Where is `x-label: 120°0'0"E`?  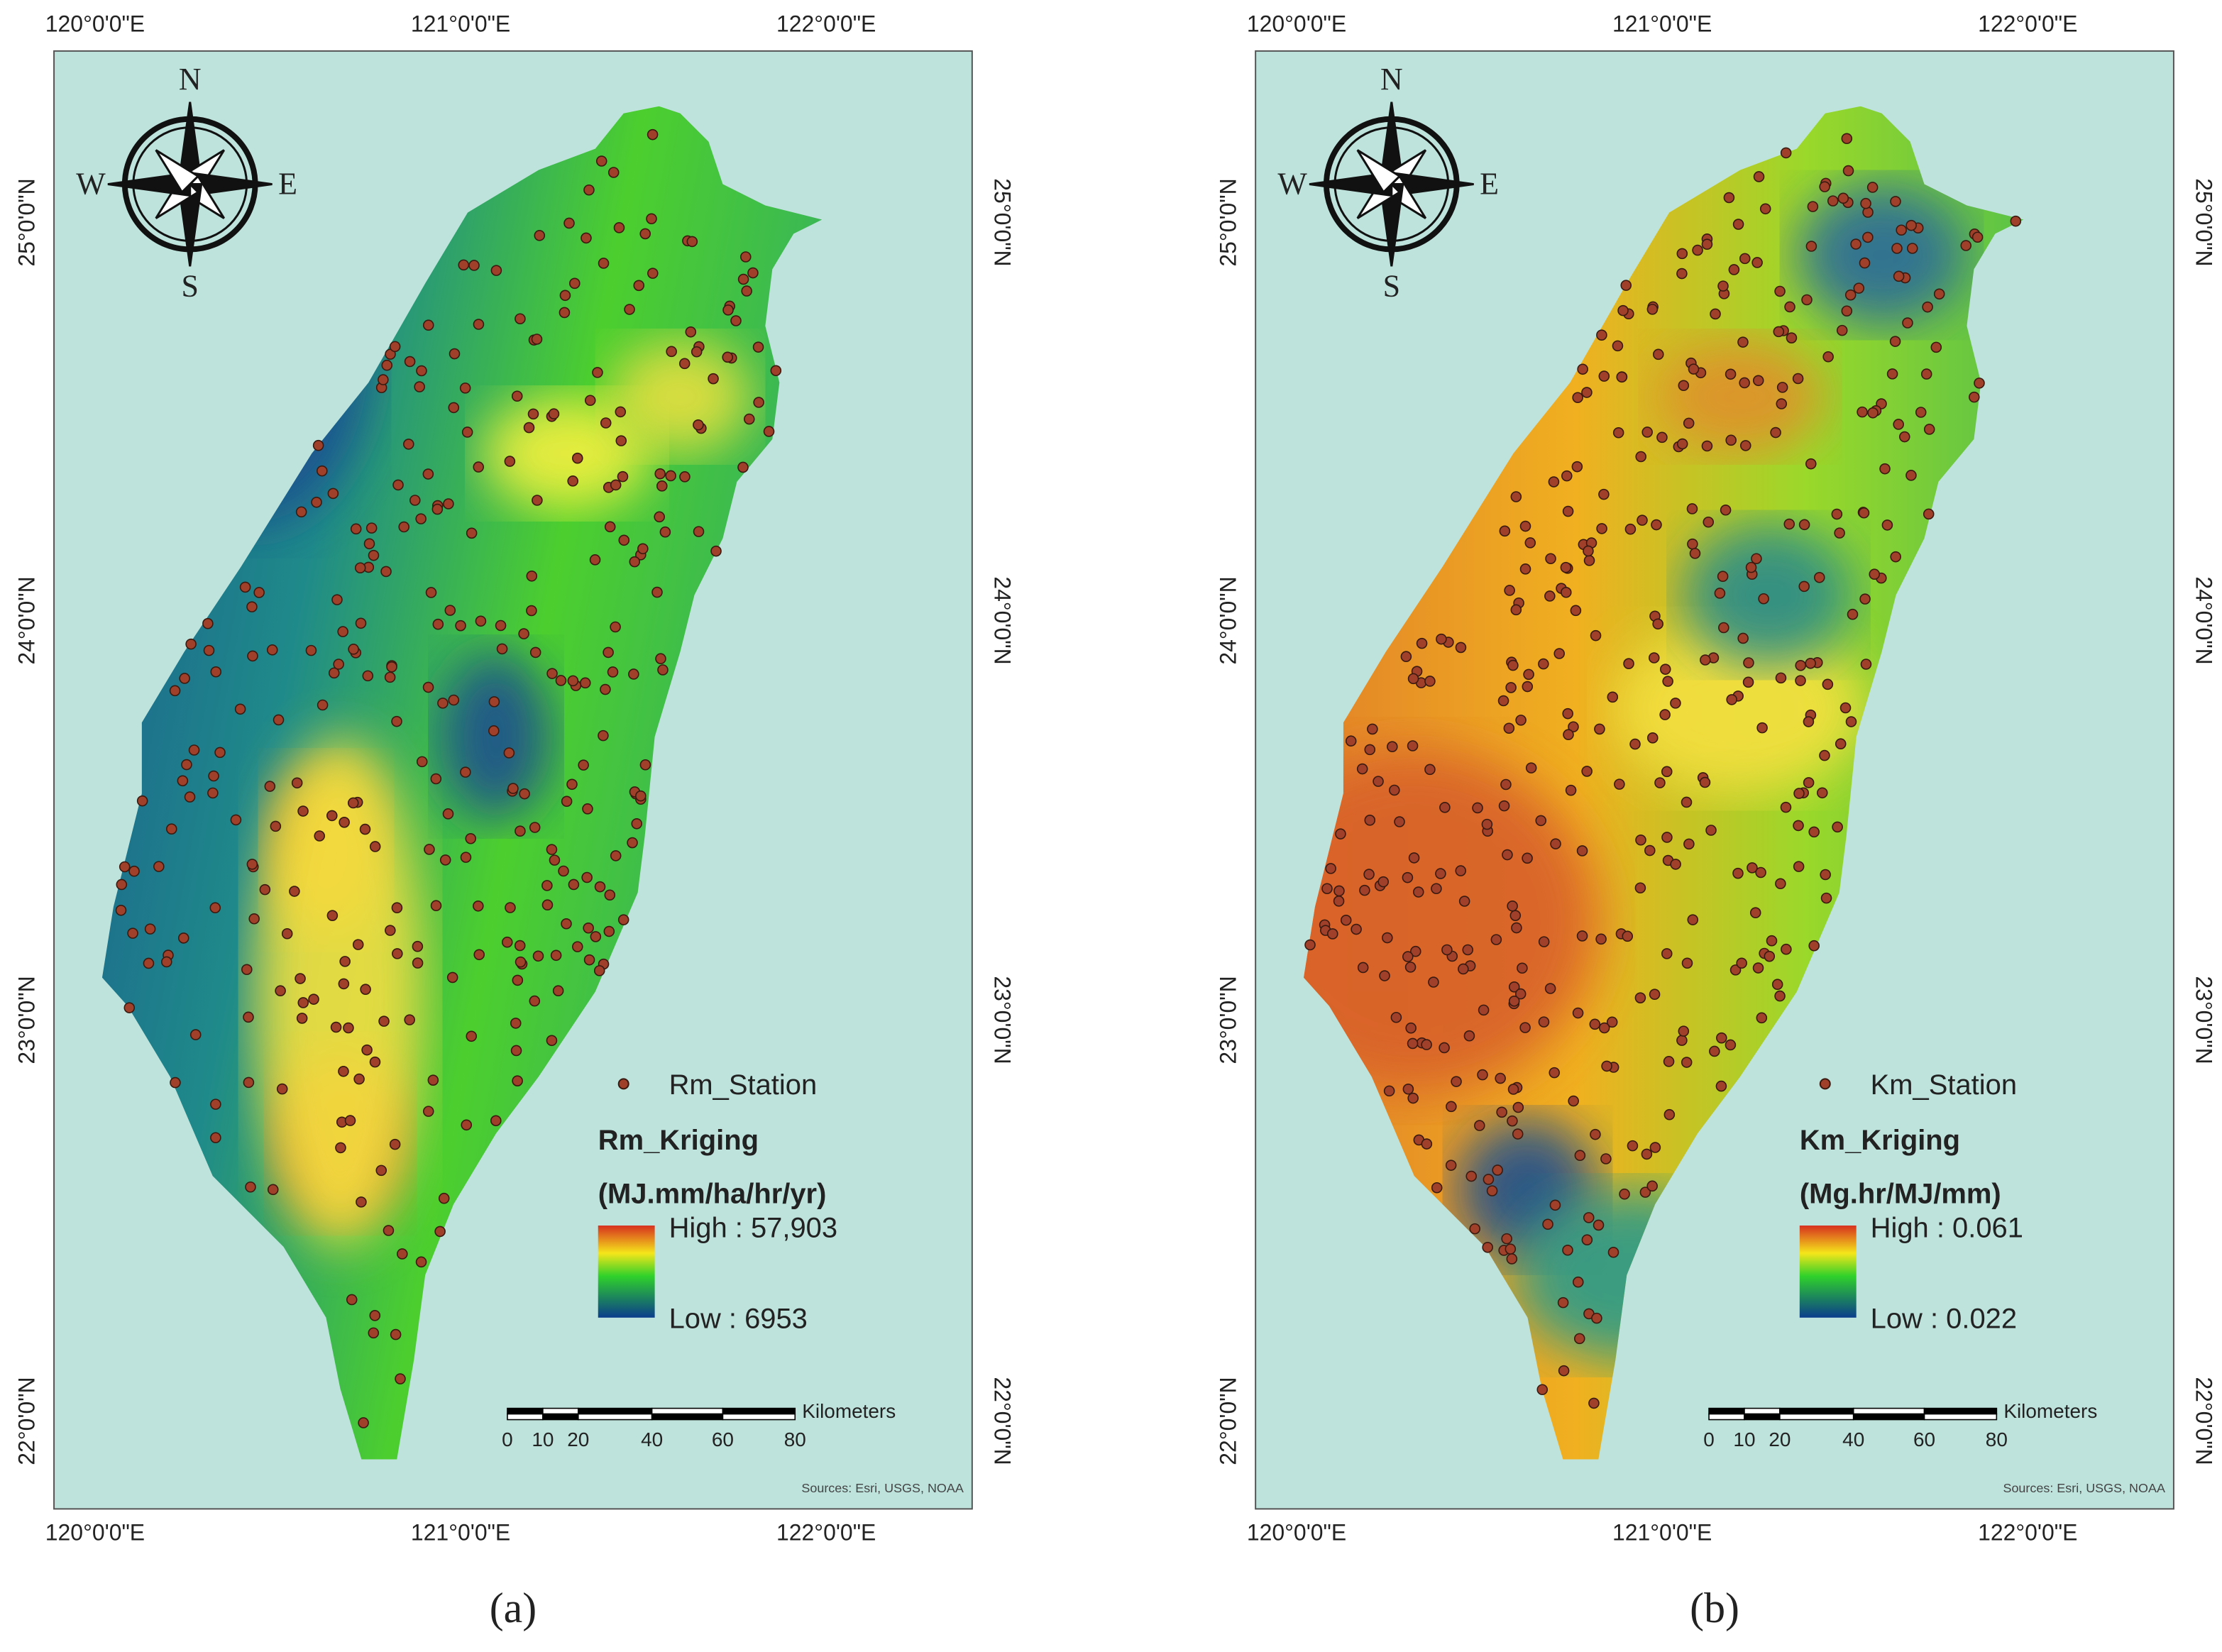 x-label: 120°0'0"E is located at coordinates (1297, 1533).